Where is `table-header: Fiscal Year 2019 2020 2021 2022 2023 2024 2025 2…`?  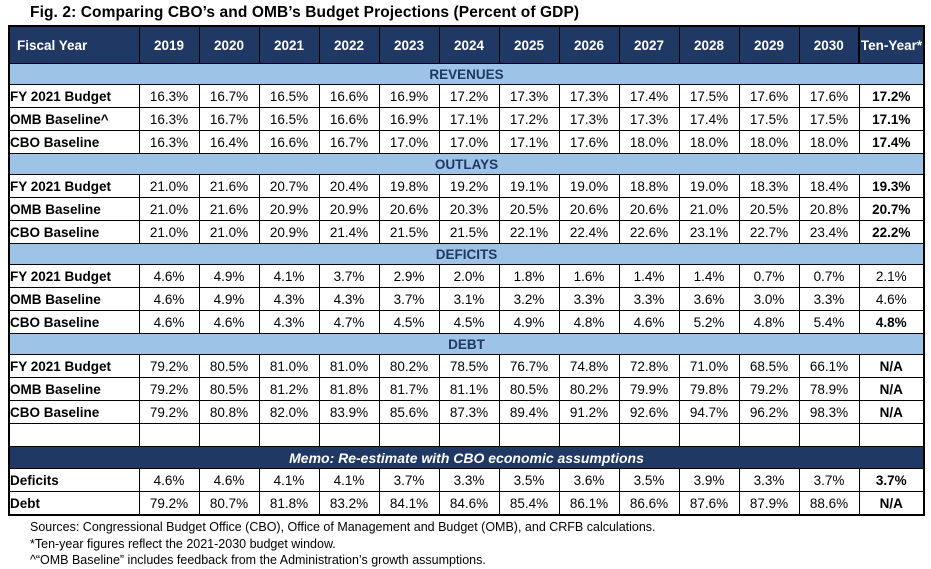
table-header: Fiscal Year 2019 2020 2021 2022 2023 2024 2025 2… is located at coordinates (466, 44).